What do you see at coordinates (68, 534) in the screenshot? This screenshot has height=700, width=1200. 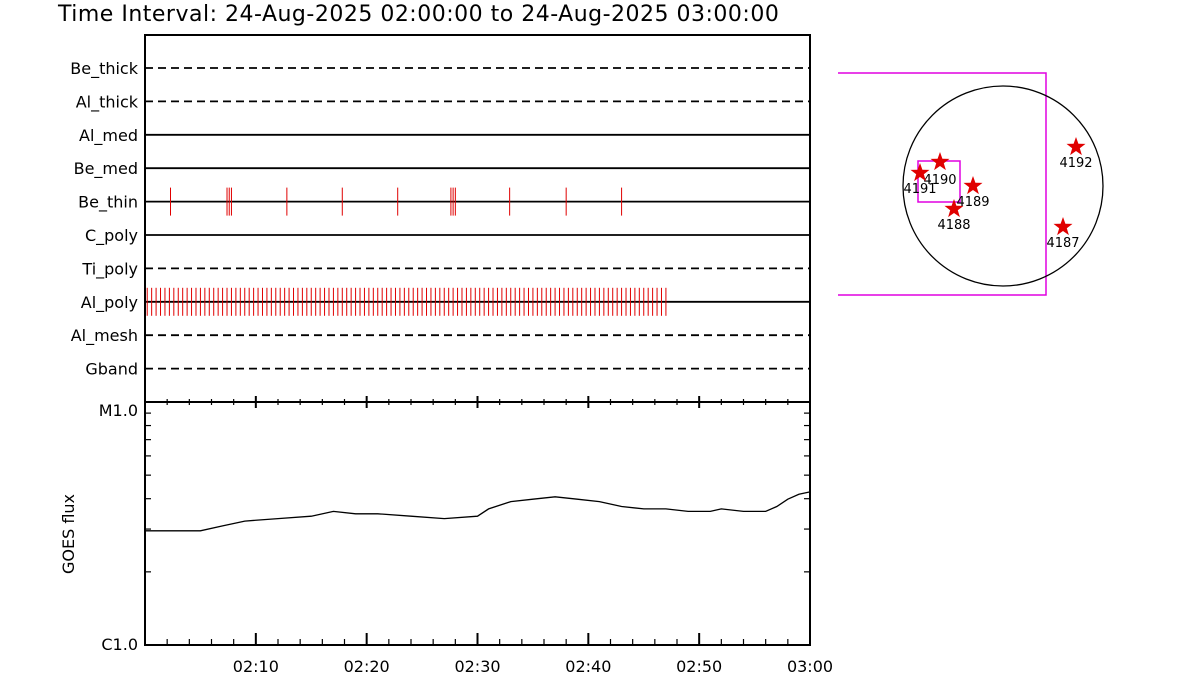 I see `y-axis-label: GOES flux` at bounding box center [68, 534].